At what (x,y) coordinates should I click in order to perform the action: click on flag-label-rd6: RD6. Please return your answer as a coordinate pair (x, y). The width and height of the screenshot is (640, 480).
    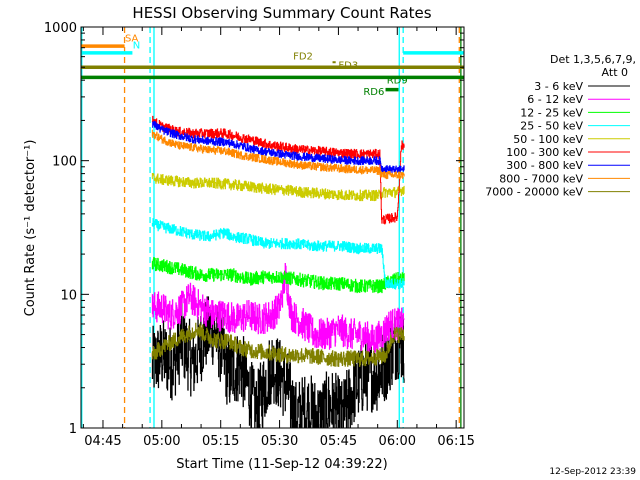
    Looking at the image, I should click on (373, 92).